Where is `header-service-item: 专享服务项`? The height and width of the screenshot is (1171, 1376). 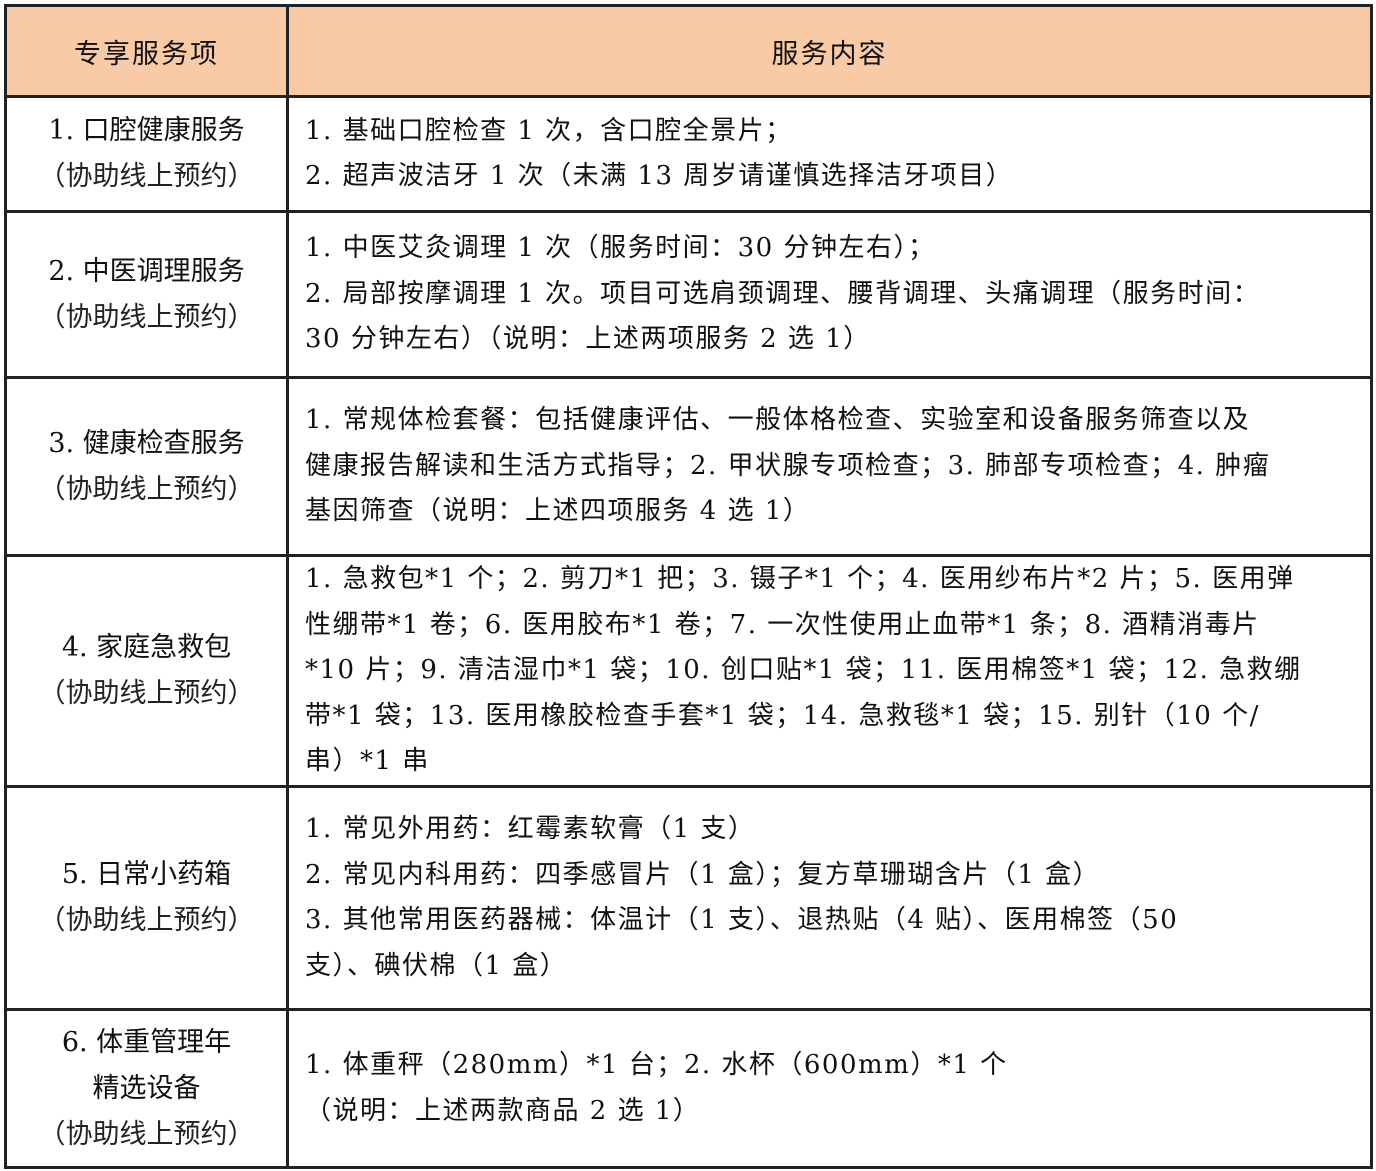
header-service-item: 专享服务项 is located at coordinates (146, 51).